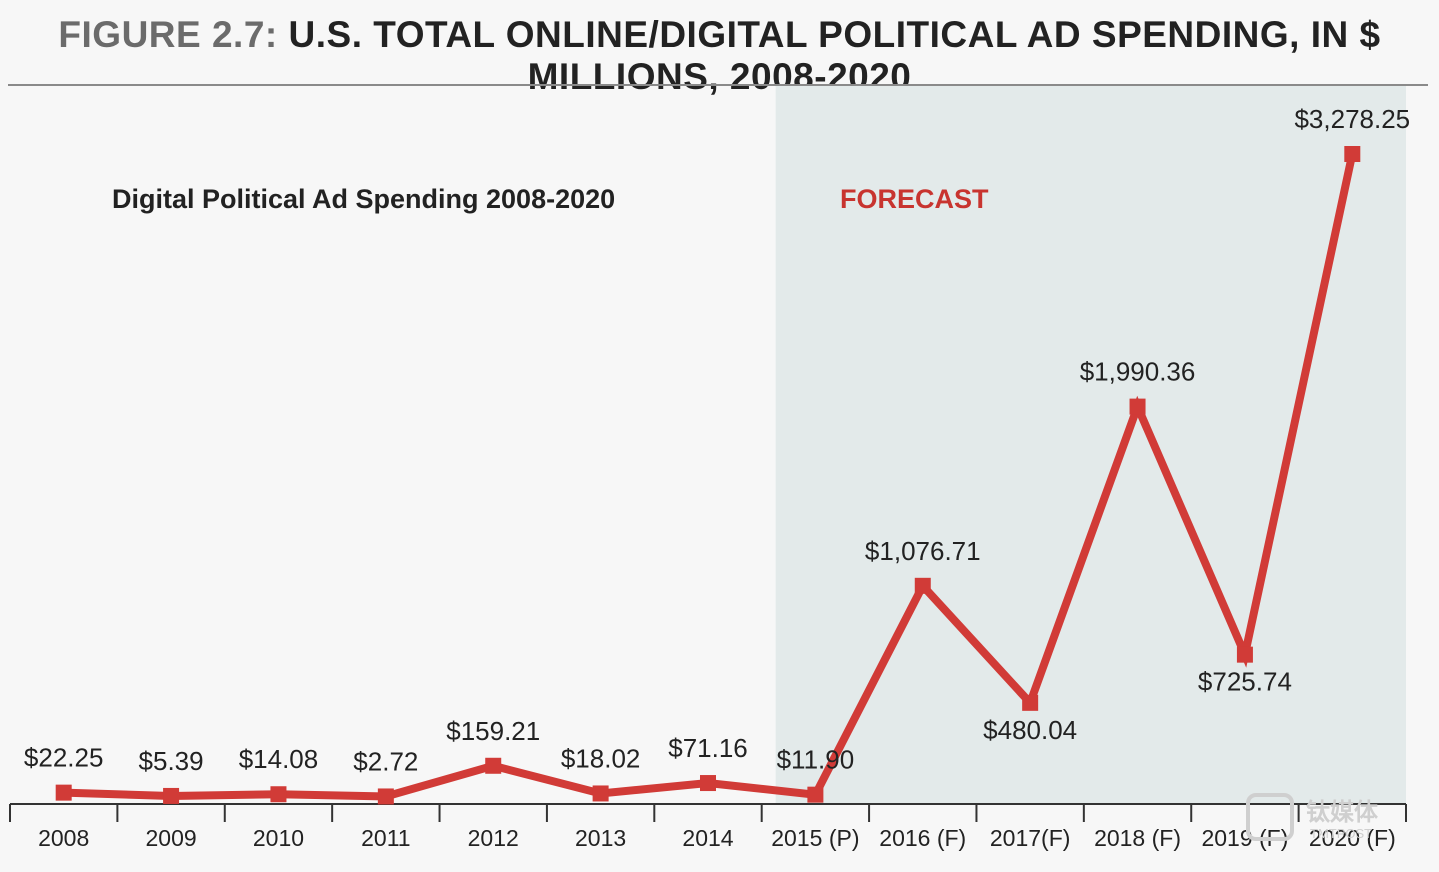  What do you see at coordinates (1138, 372) in the screenshot?
I see `data-label: $1,990.36` at bounding box center [1138, 372].